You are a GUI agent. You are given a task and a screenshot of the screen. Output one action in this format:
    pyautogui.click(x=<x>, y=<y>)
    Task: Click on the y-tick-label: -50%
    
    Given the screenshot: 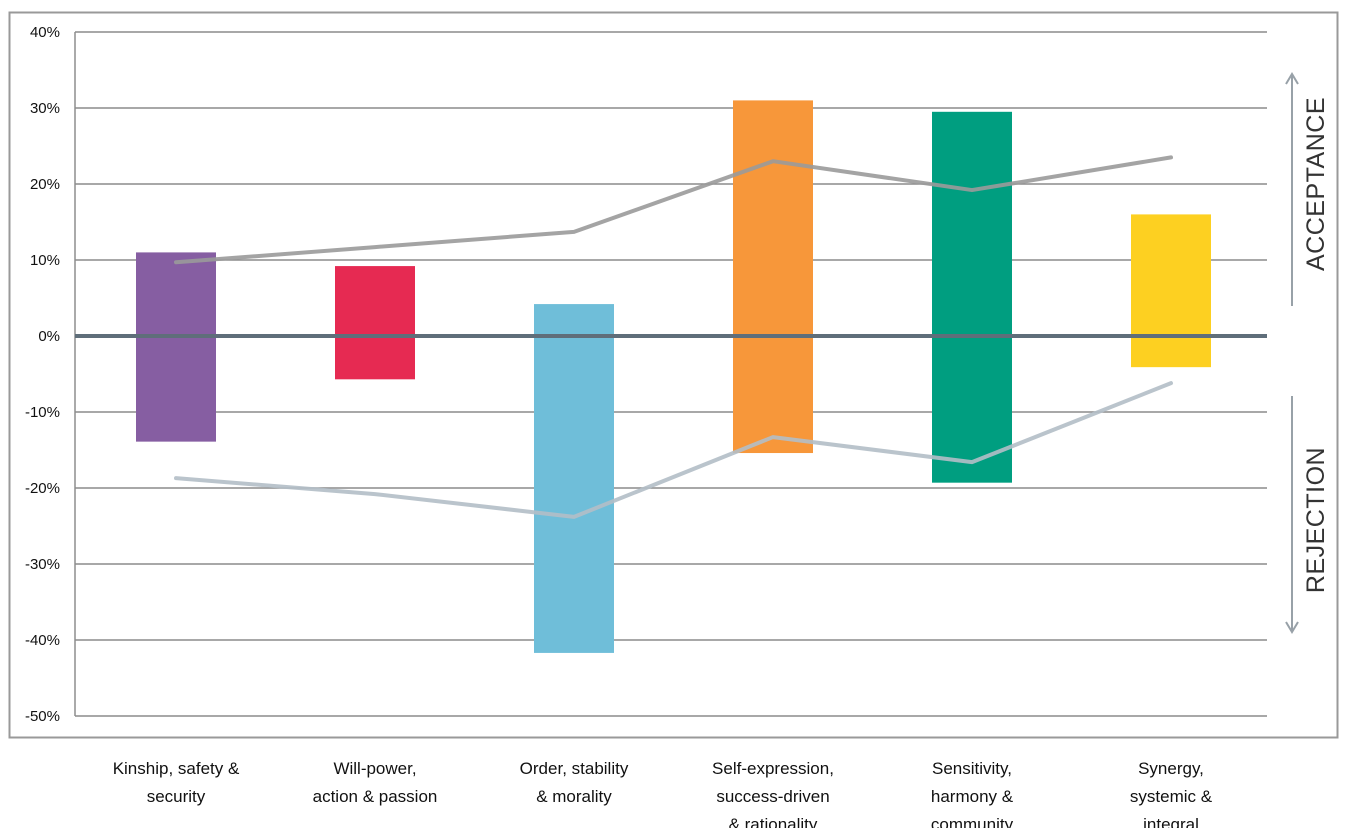 What is the action you would take?
    pyautogui.click(x=42, y=716)
    